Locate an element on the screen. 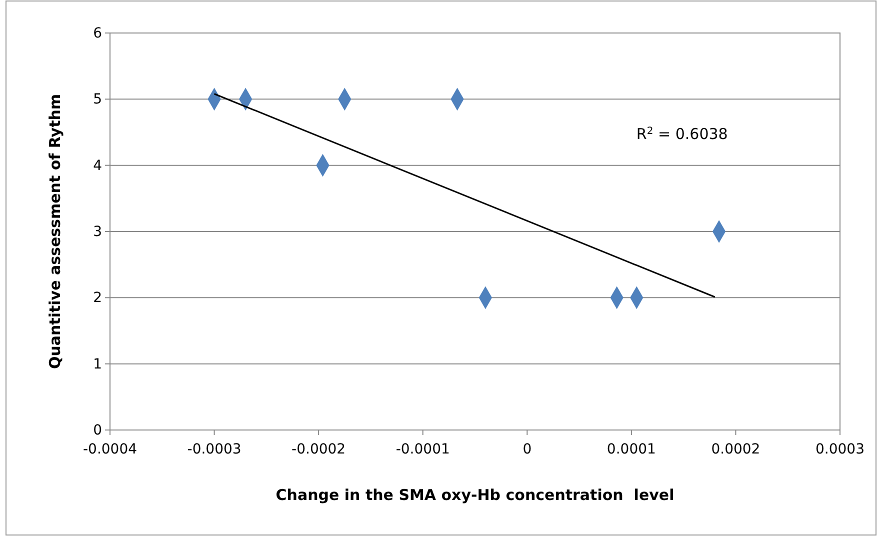 This screenshot has width=883, height=537. y-tick-label: 5 is located at coordinates (97, 100).